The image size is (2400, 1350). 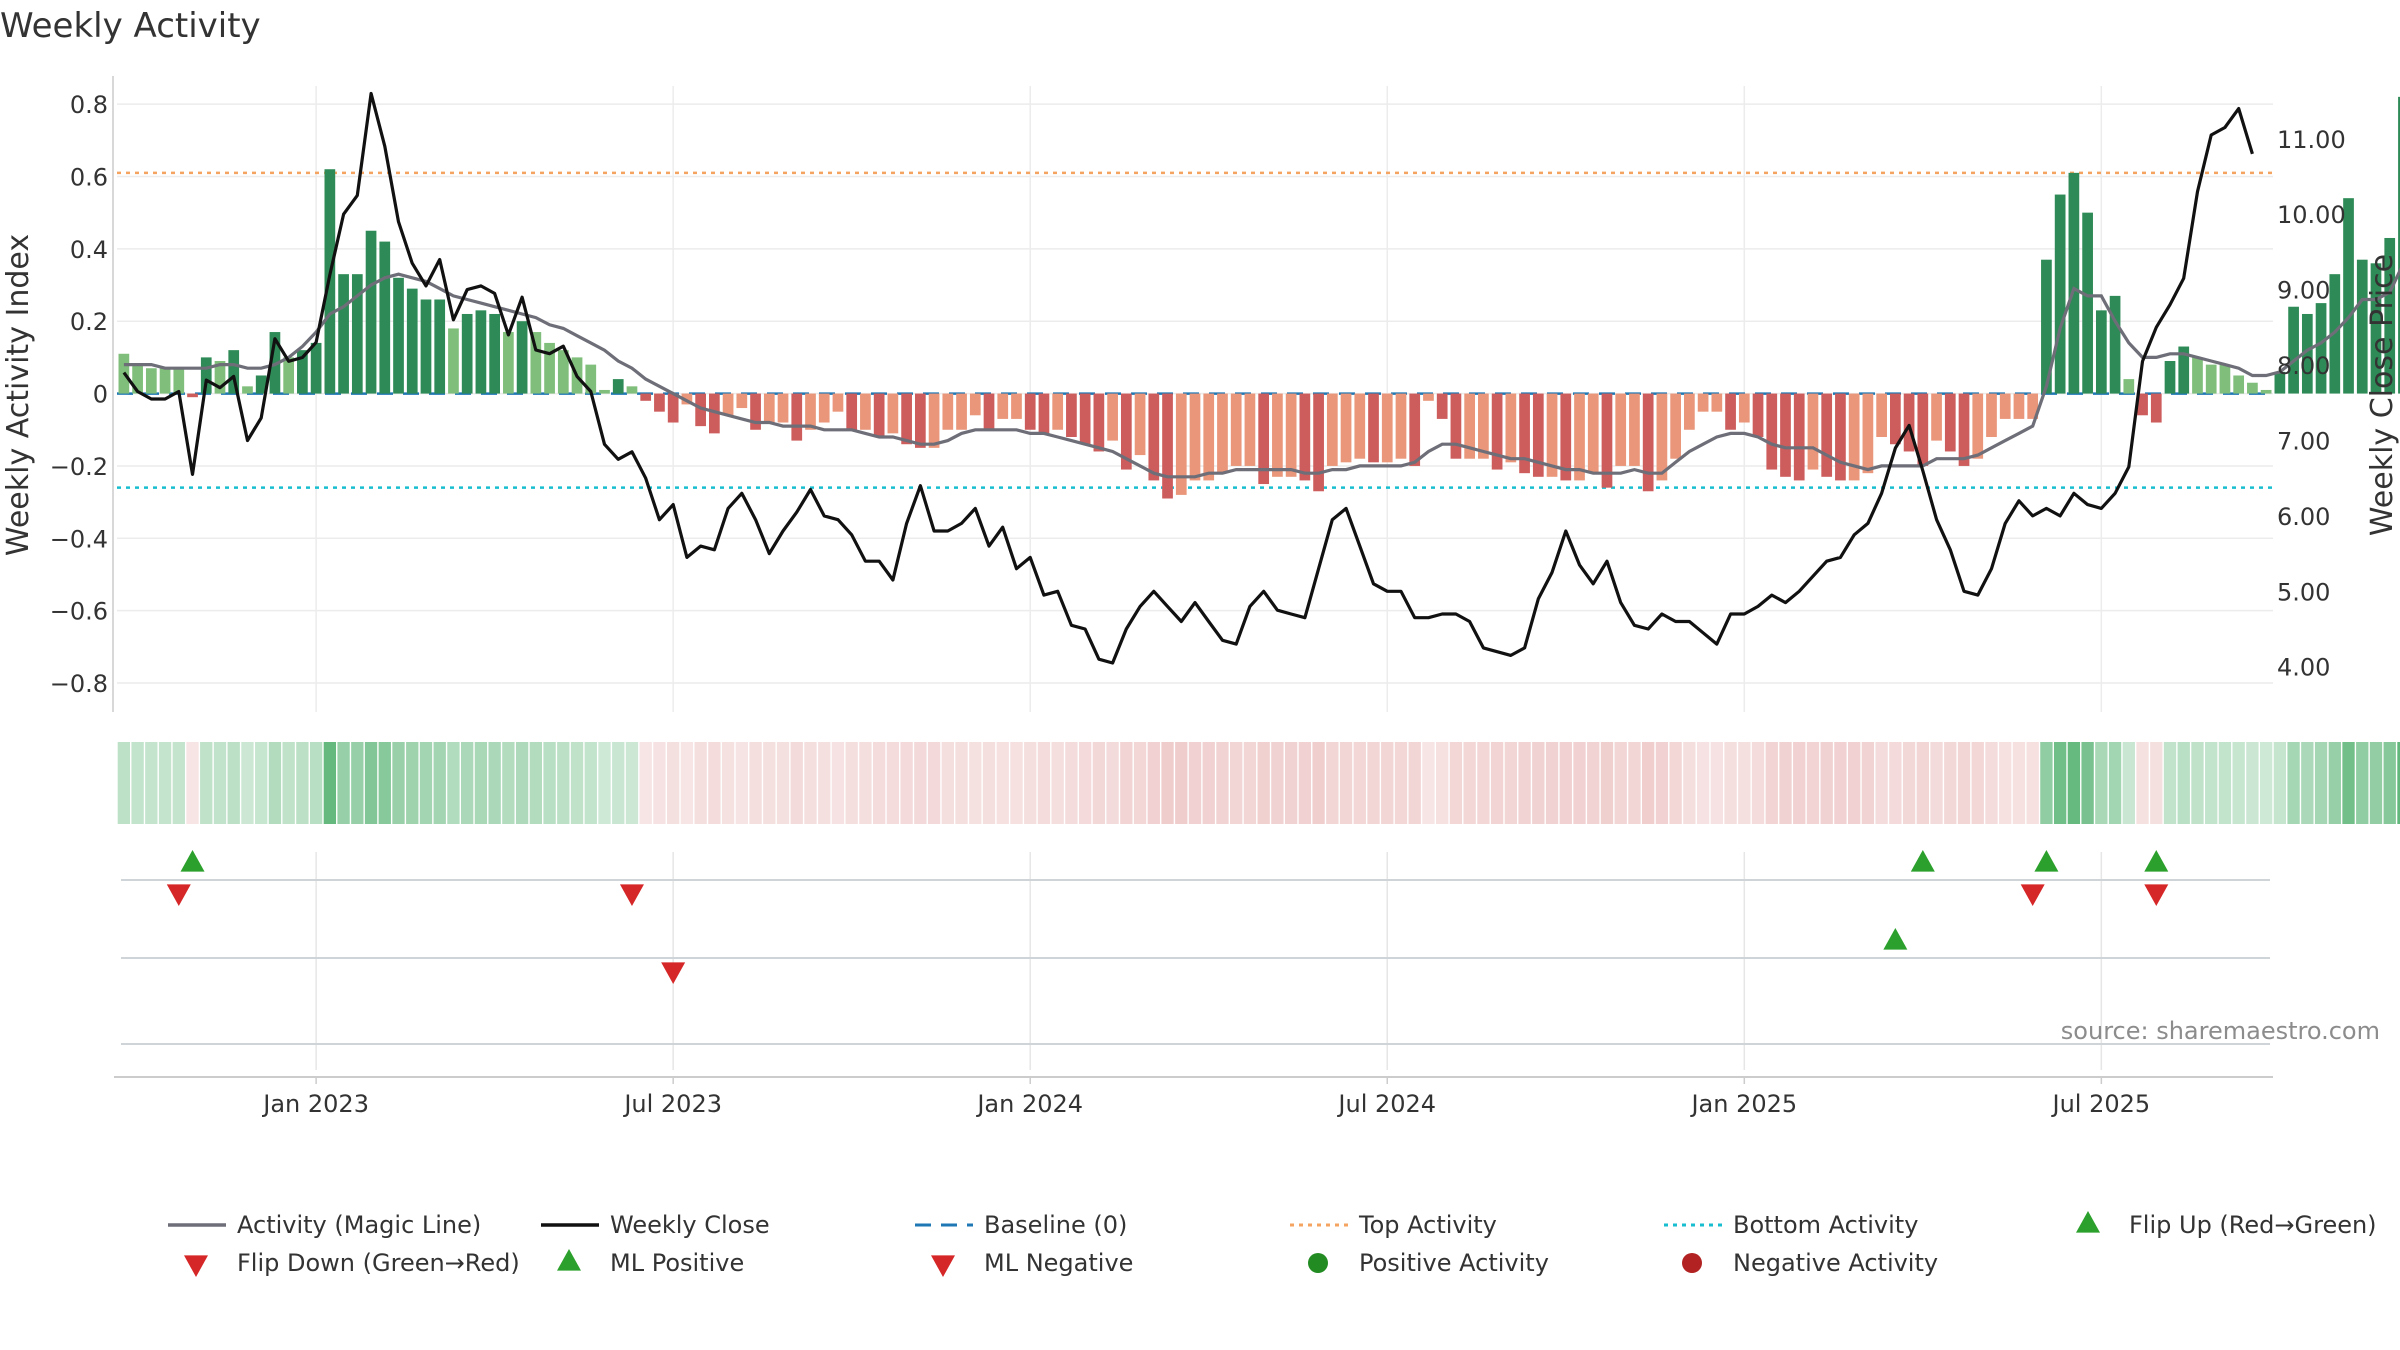 What do you see at coordinates (2101, 1104) in the screenshot?
I see `x-tick-label: Jul 2025` at bounding box center [2101, 1104].